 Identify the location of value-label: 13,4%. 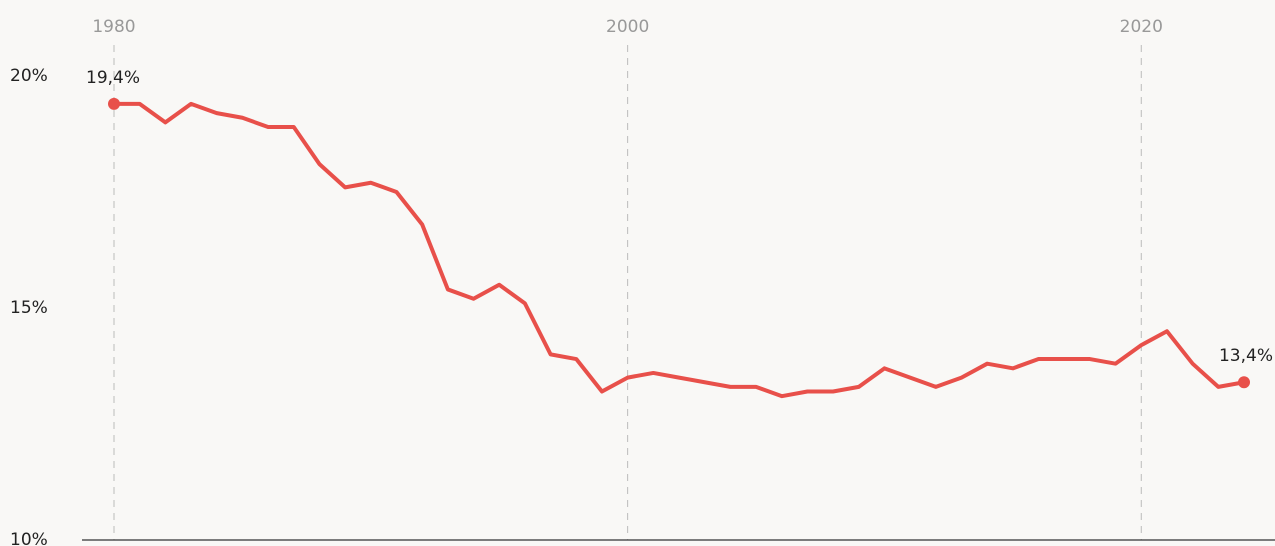
(1246, 356).